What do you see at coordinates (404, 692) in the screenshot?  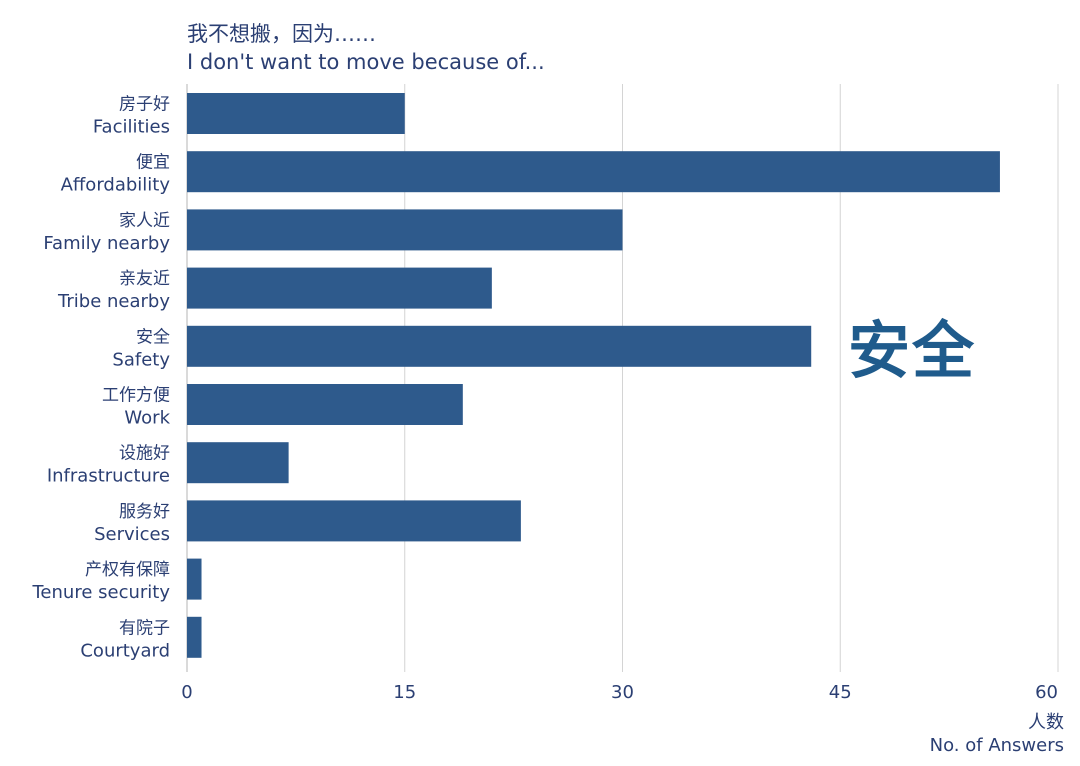 I see `x-tick-label: 15` at bounding box center [404, 692].